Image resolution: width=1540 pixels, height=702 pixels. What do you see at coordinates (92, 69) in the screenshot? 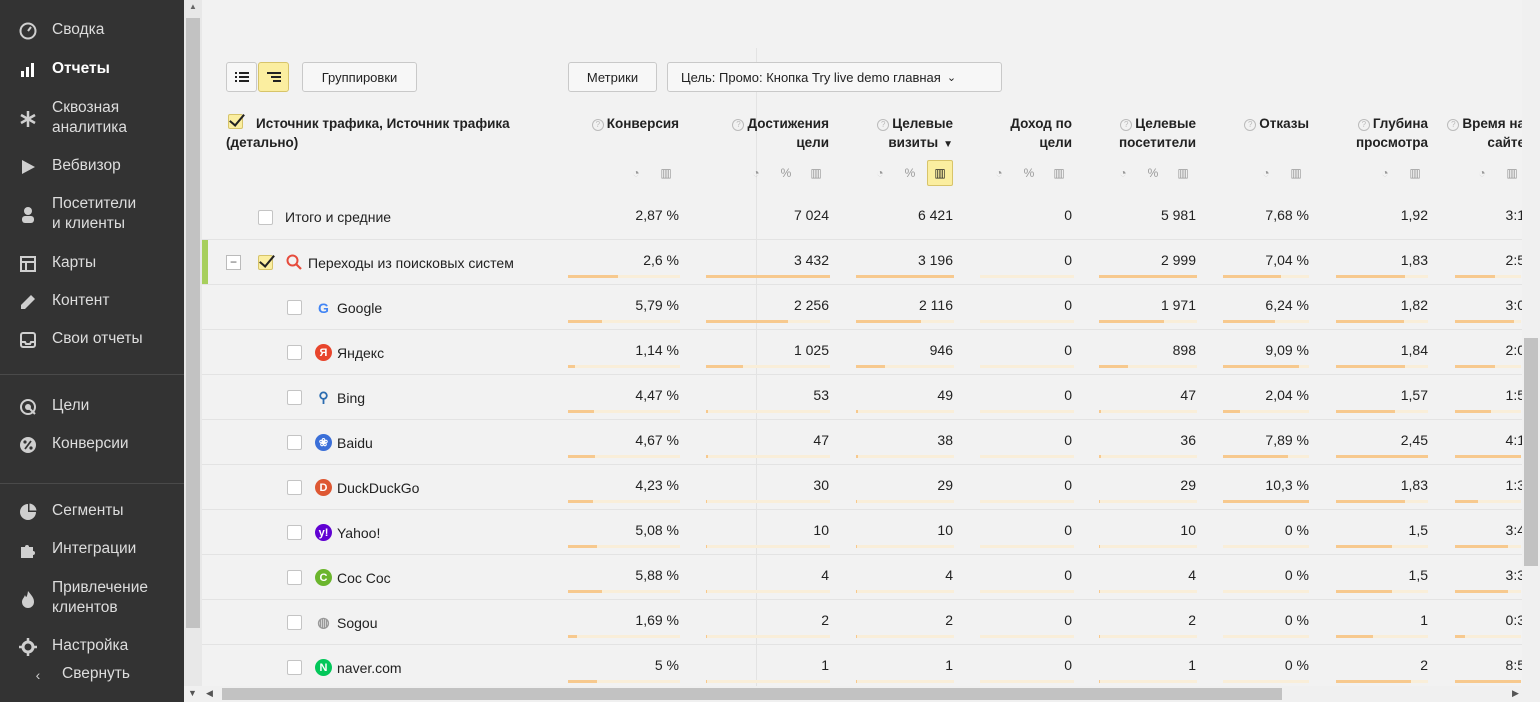
I see `sidebar-item-1: Отчеты` at bounding box center [92, 69].